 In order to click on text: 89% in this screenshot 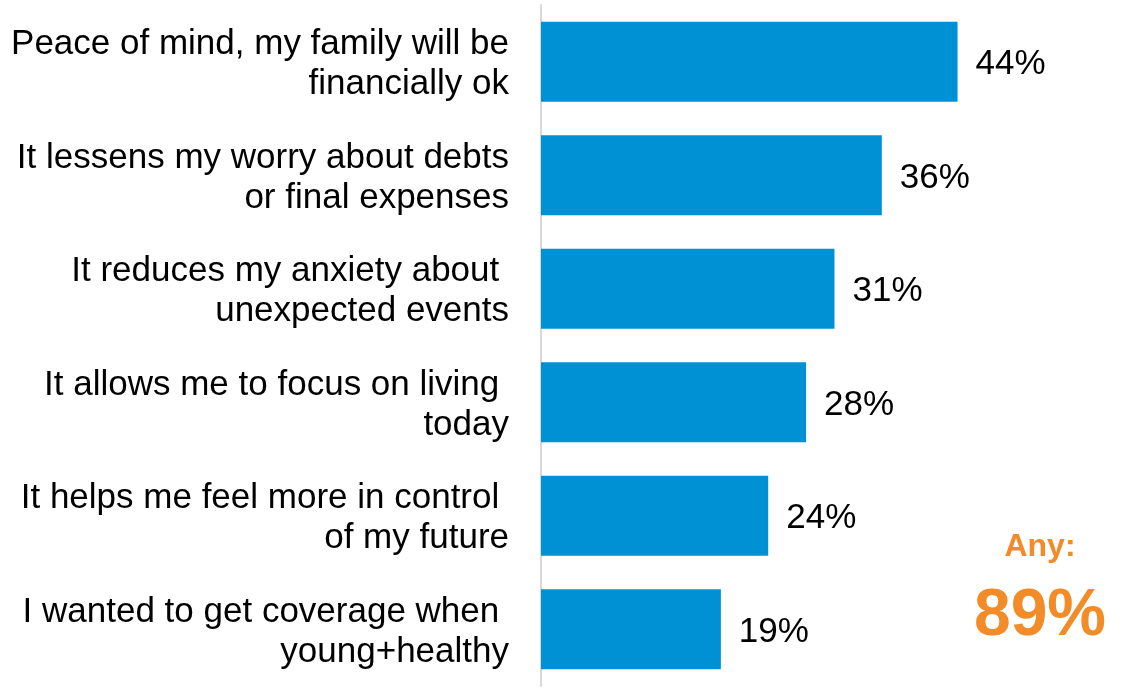, I will do `click(1040, 612)`.